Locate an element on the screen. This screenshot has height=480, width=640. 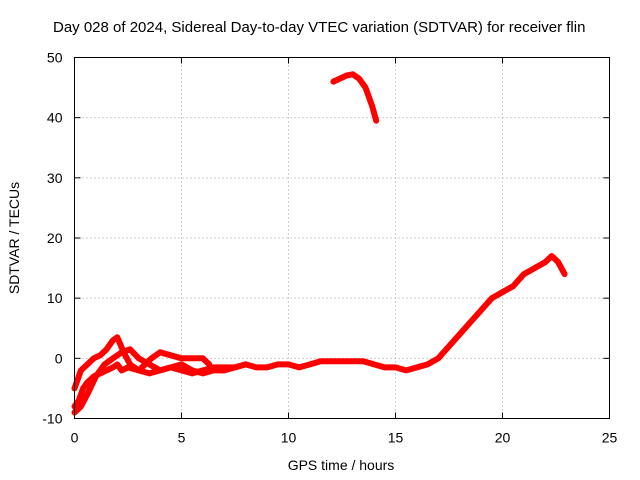
y-axis-label: SDTVAR / TECUs is located at coordinates (14, 238).